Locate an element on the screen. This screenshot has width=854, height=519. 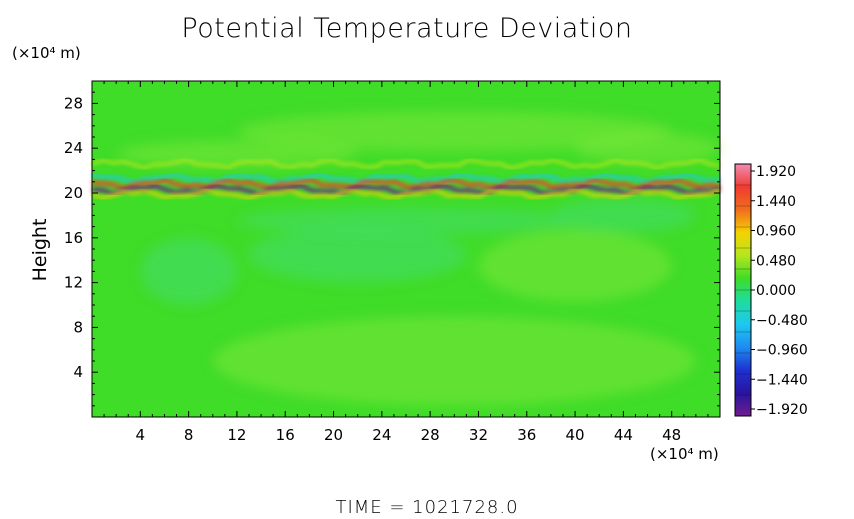
y-tick-label: 4 is located at coordinates (78, 372).